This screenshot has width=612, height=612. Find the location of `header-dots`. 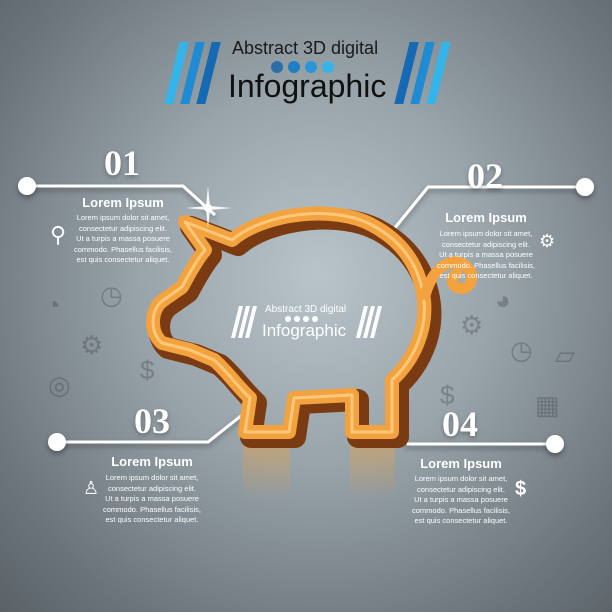

header-dots is located at coordinates (302, 67).